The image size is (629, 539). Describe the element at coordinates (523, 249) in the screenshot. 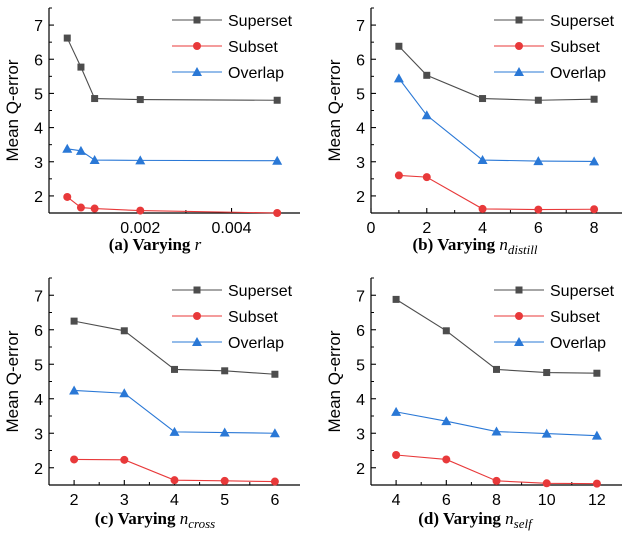

I see `caption-subscript: distill` at that location.